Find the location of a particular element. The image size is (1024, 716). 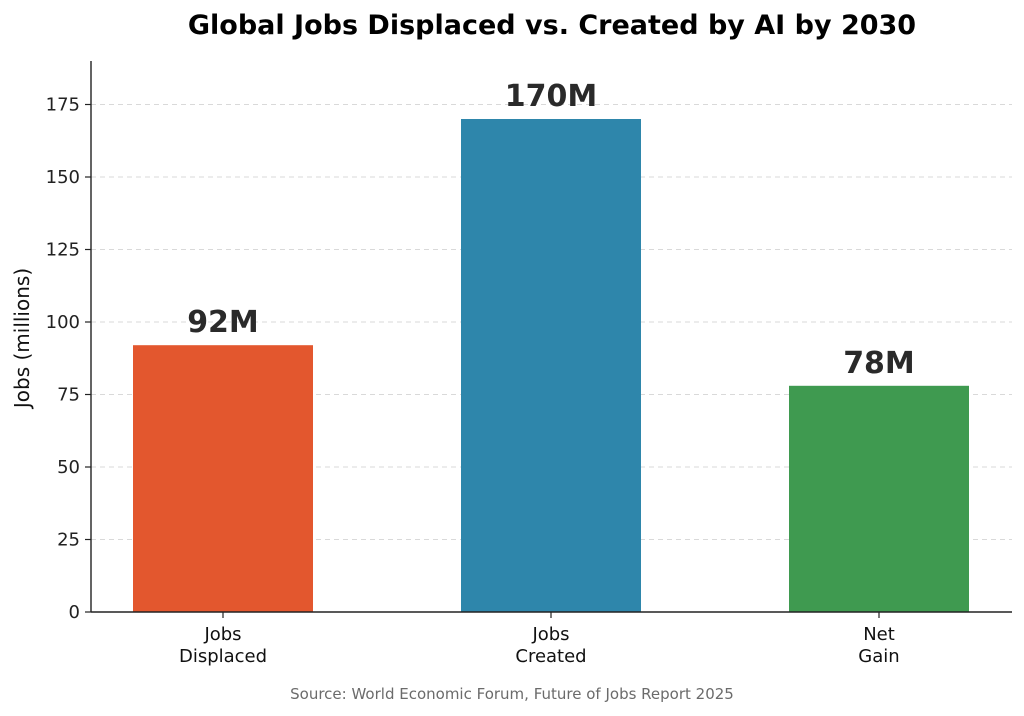

data-label: 78M is located at coordinates (879, 363).